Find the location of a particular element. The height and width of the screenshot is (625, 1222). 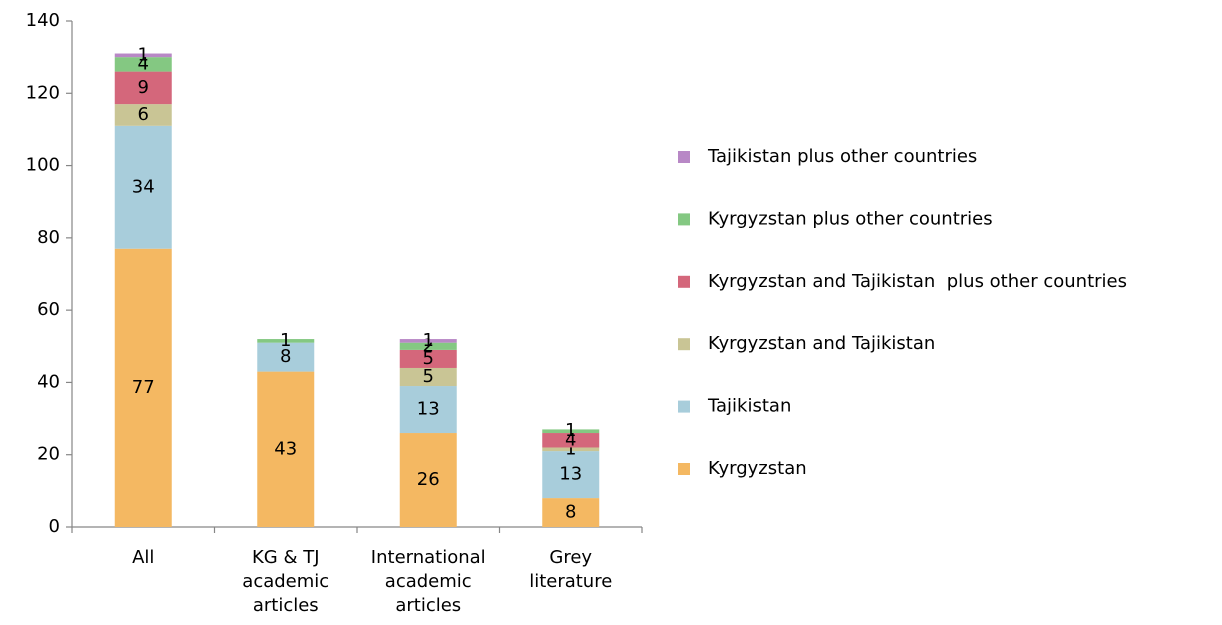

y-tick-label: 60 is located at coordinates (48, 309).